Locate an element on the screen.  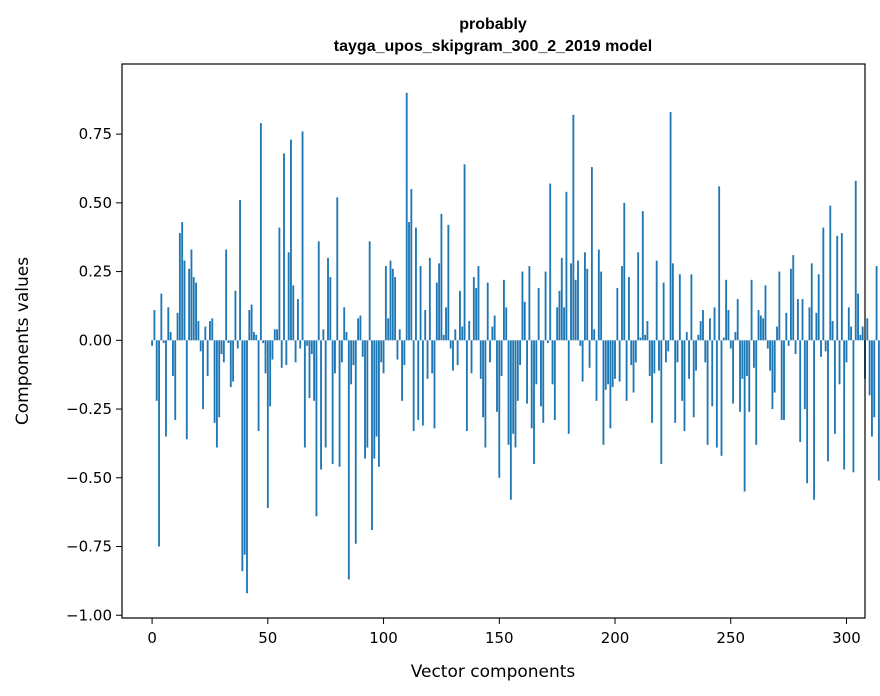
chart-title-line2: tayga_upos_skipgram_300_2_2019 model is located at coordinates (493, 46).